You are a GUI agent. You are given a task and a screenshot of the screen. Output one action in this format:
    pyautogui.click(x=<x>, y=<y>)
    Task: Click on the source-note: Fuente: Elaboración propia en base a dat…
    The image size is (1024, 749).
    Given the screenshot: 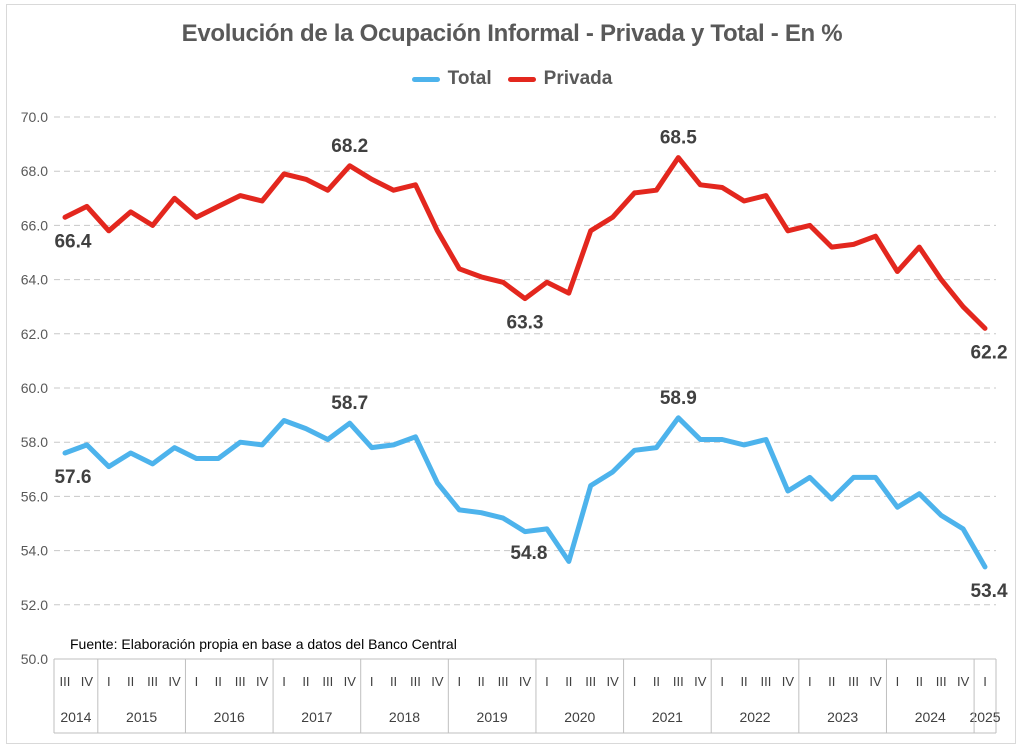 What is the action you would take?
    pyautogui.click(x=263, y=644)
    